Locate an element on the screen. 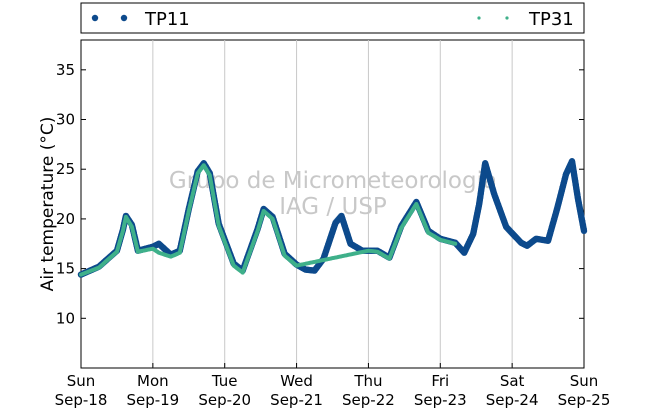 The height and width of the screenshot is (409, 650). x-tick-date: Sep-20 is located at coordinates (224, 400).